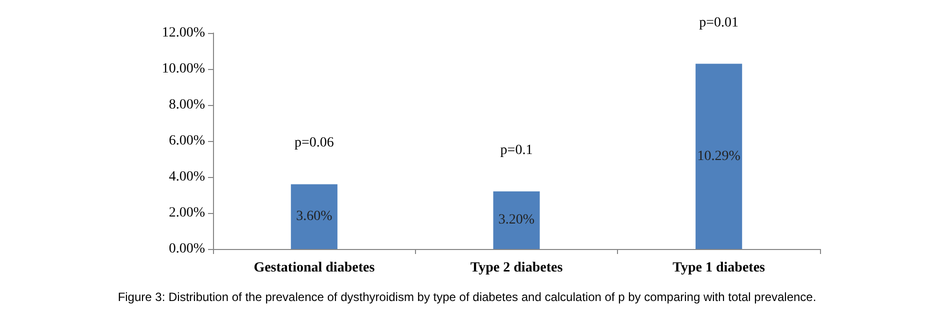  I want to click on data-label: 10.29%, so click(719, 156).